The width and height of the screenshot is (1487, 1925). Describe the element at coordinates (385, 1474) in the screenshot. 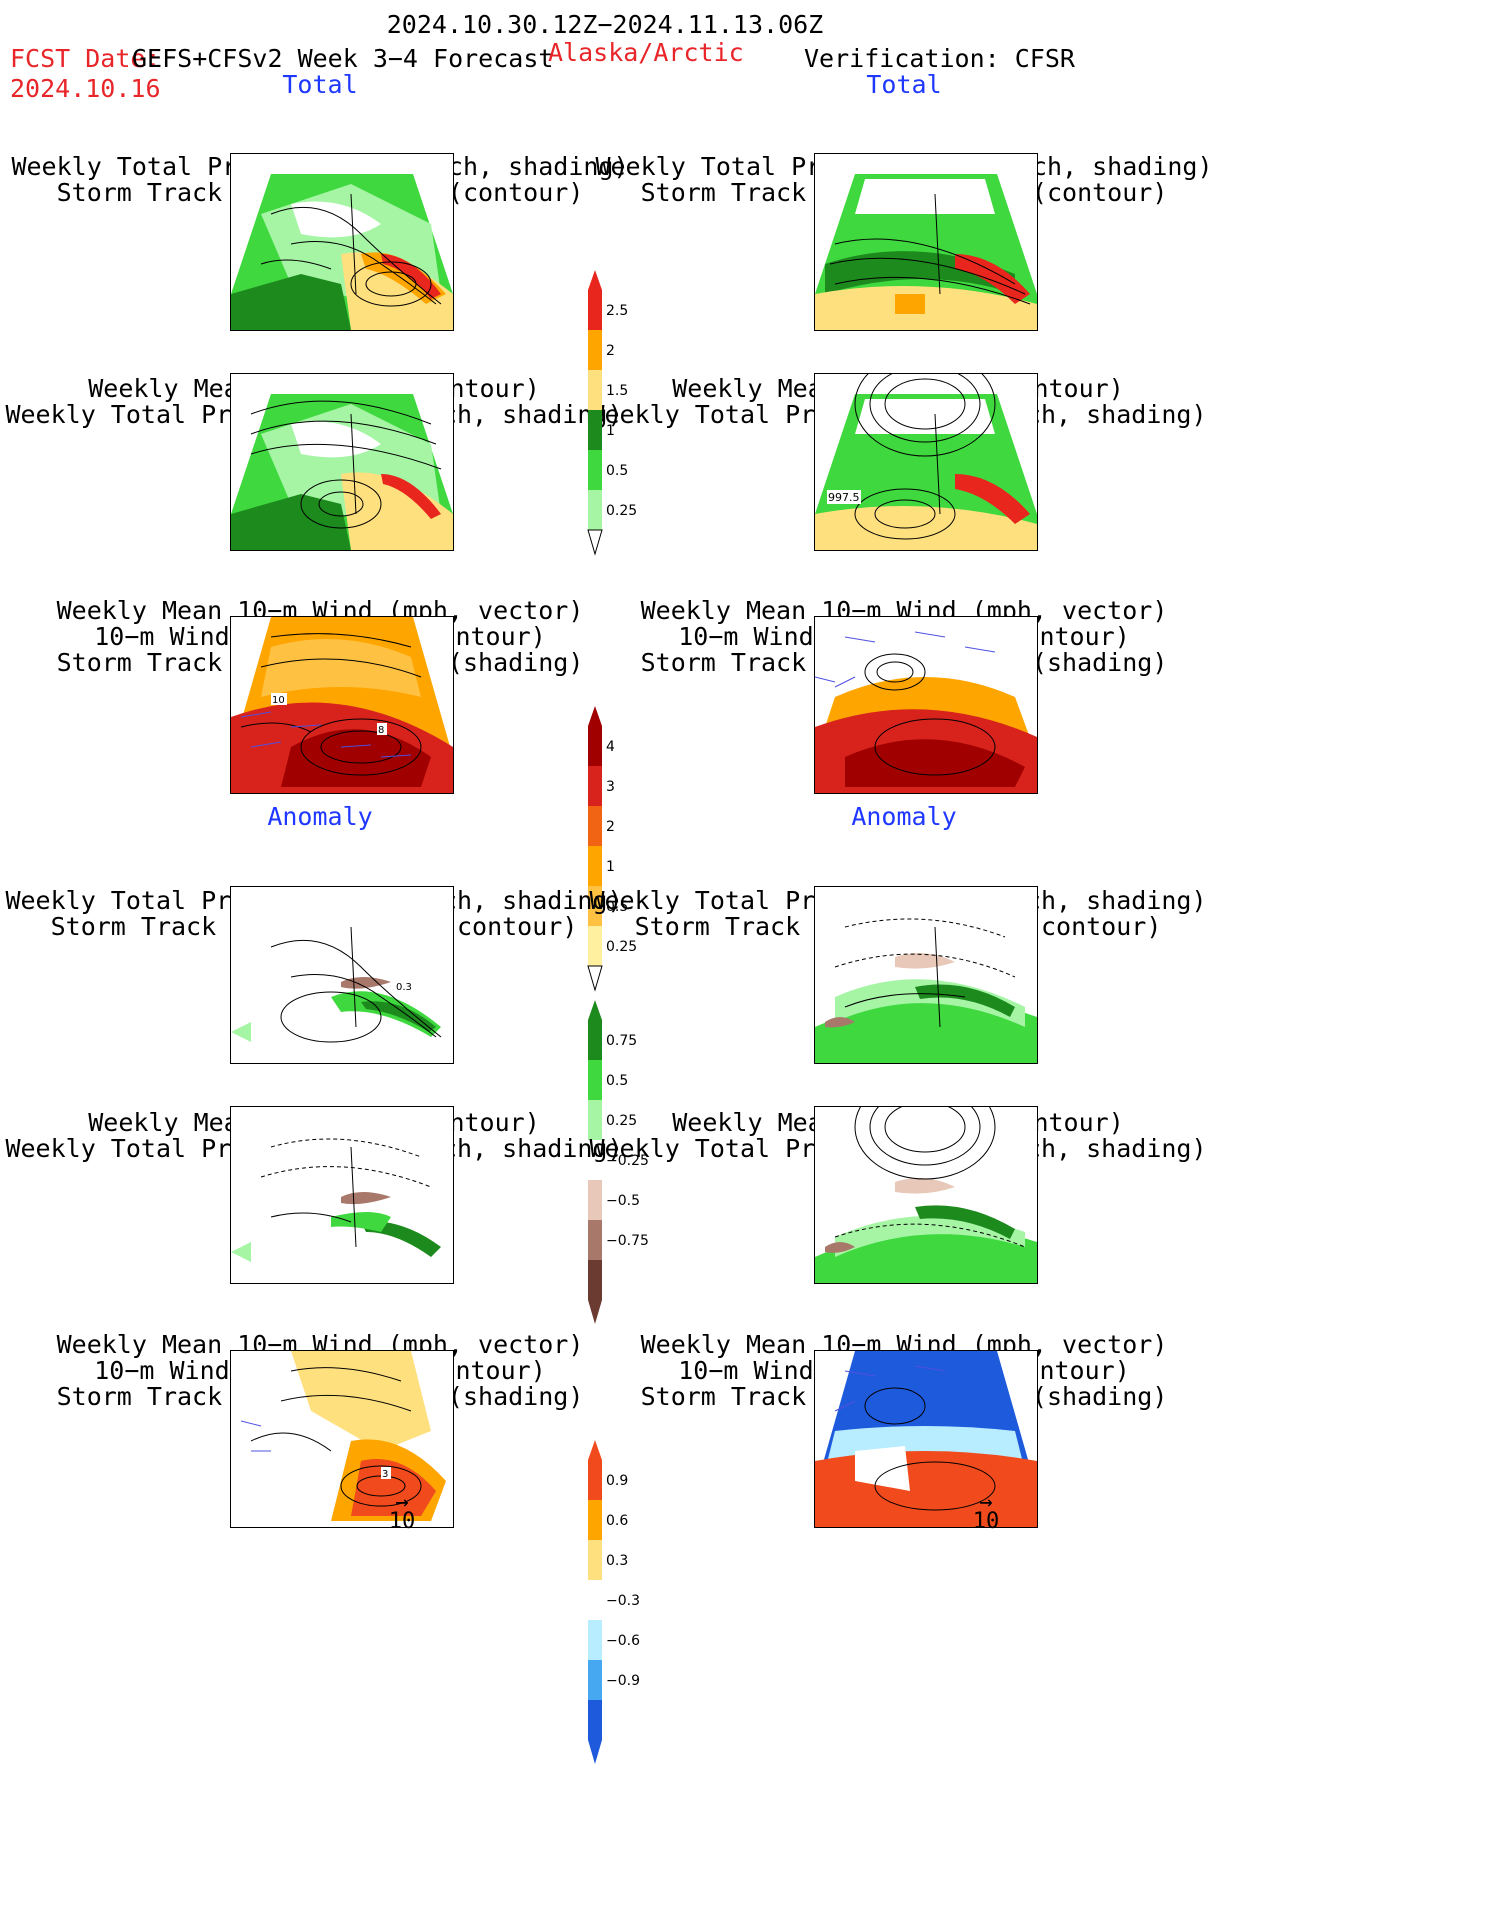

I see `wind-anom-contour-label: 3` at that location.